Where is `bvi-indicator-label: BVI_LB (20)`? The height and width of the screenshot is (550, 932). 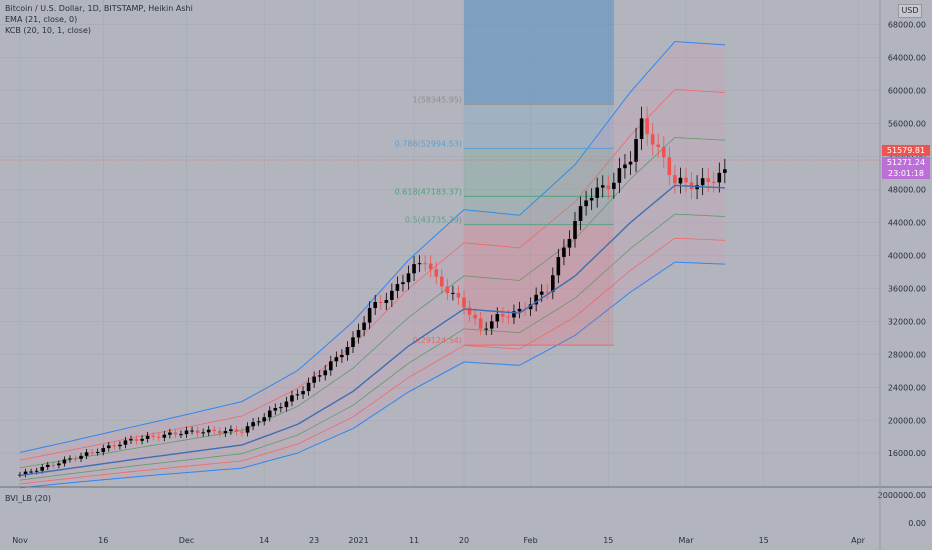
bvi-indicator-label: BVI_LB (20) is located at coordinates (28, 498).